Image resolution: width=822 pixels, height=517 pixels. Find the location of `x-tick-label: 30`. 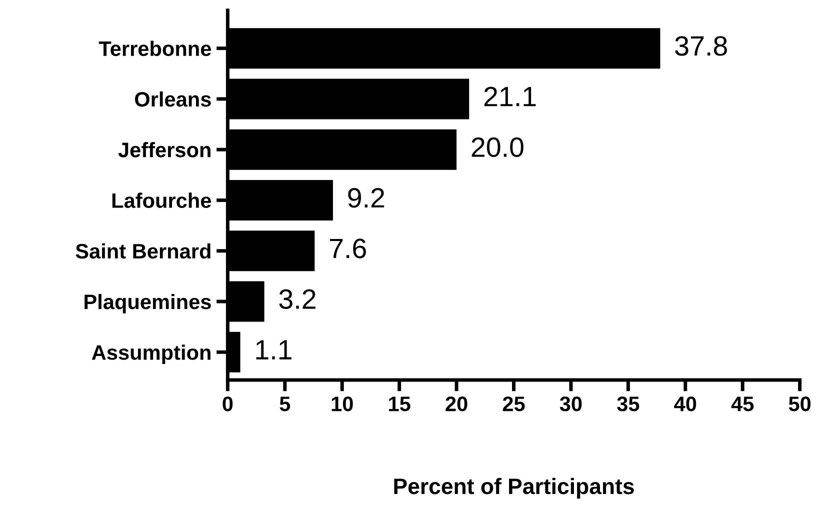

x-tick-label: 30 is located at coordinates (571, 404).